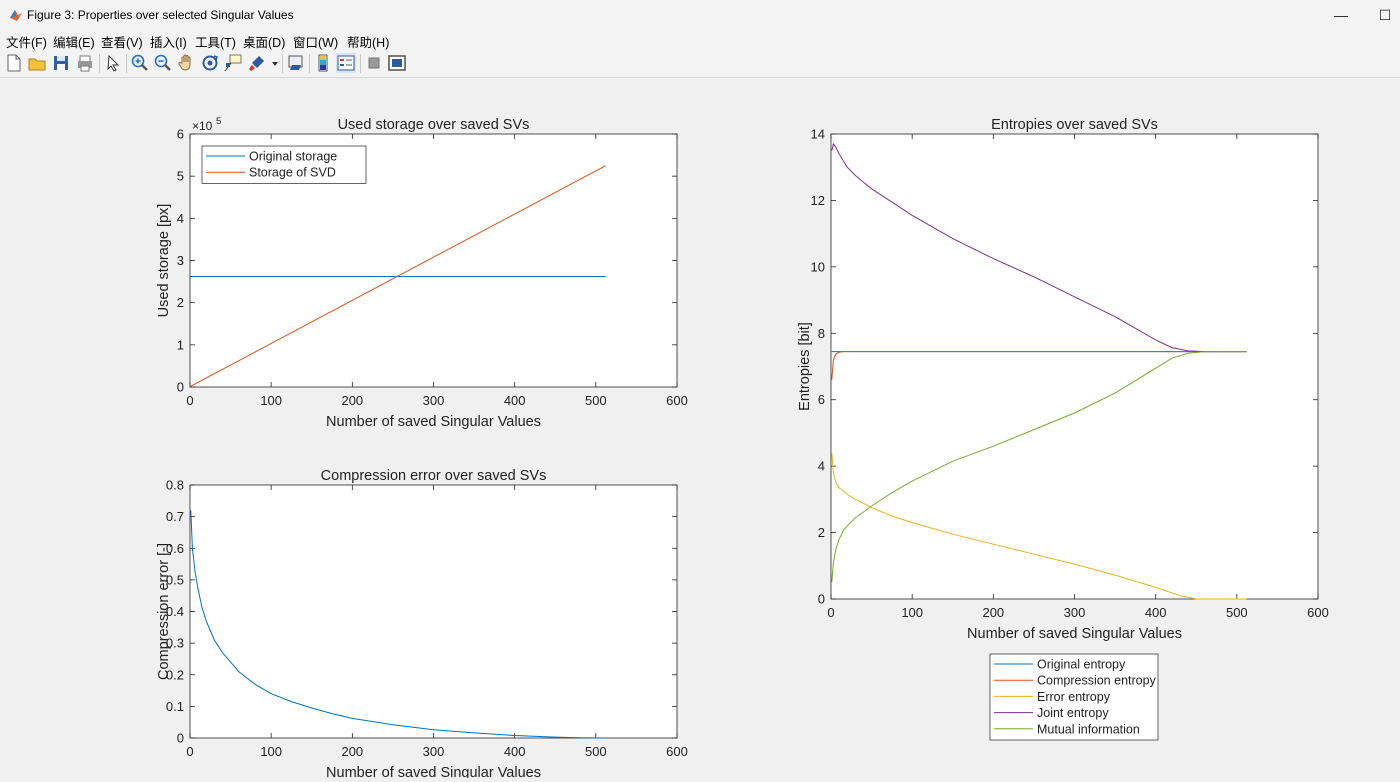 This screenshot has height=782, width=1400. What do you see at coordinates (163, 63) in the screenshot?
I see `zoom-out-icon` at bounding box center [163, 63].